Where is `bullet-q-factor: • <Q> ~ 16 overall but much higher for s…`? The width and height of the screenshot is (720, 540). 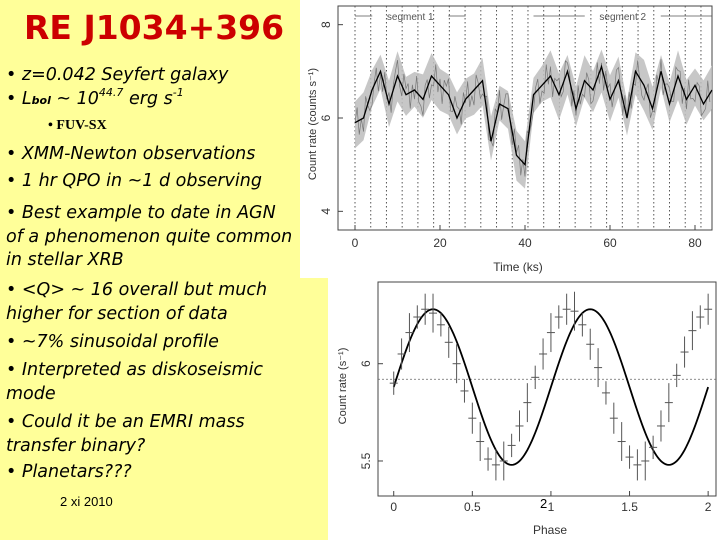 bullet-q-factor: • <Q> ~ 16 overall but much higher for s… is located at coordinates (137, 302).